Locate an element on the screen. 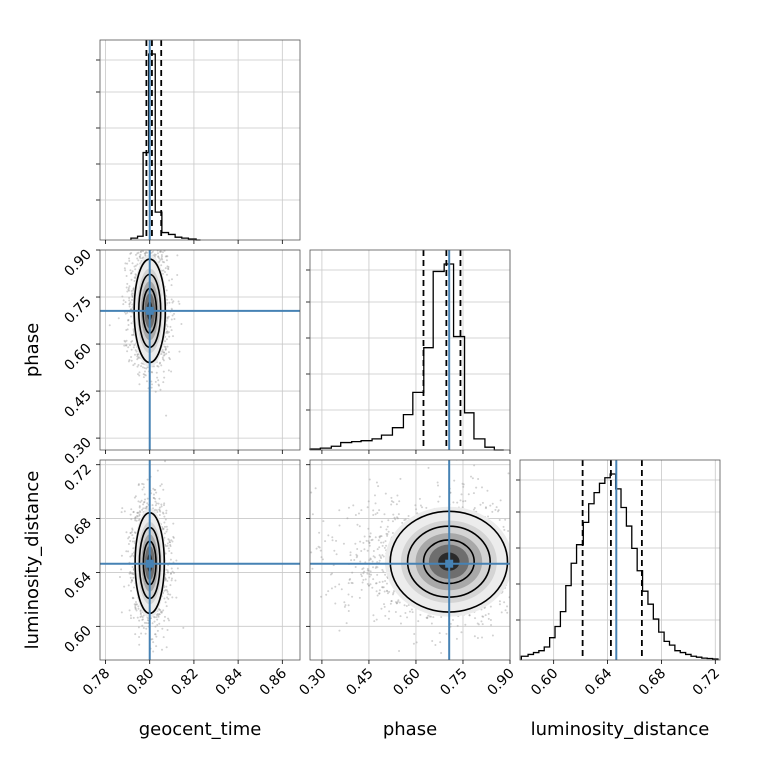 The width and height of the screenshot is (760, 760). density-layer is located at coordinates (200, 560).